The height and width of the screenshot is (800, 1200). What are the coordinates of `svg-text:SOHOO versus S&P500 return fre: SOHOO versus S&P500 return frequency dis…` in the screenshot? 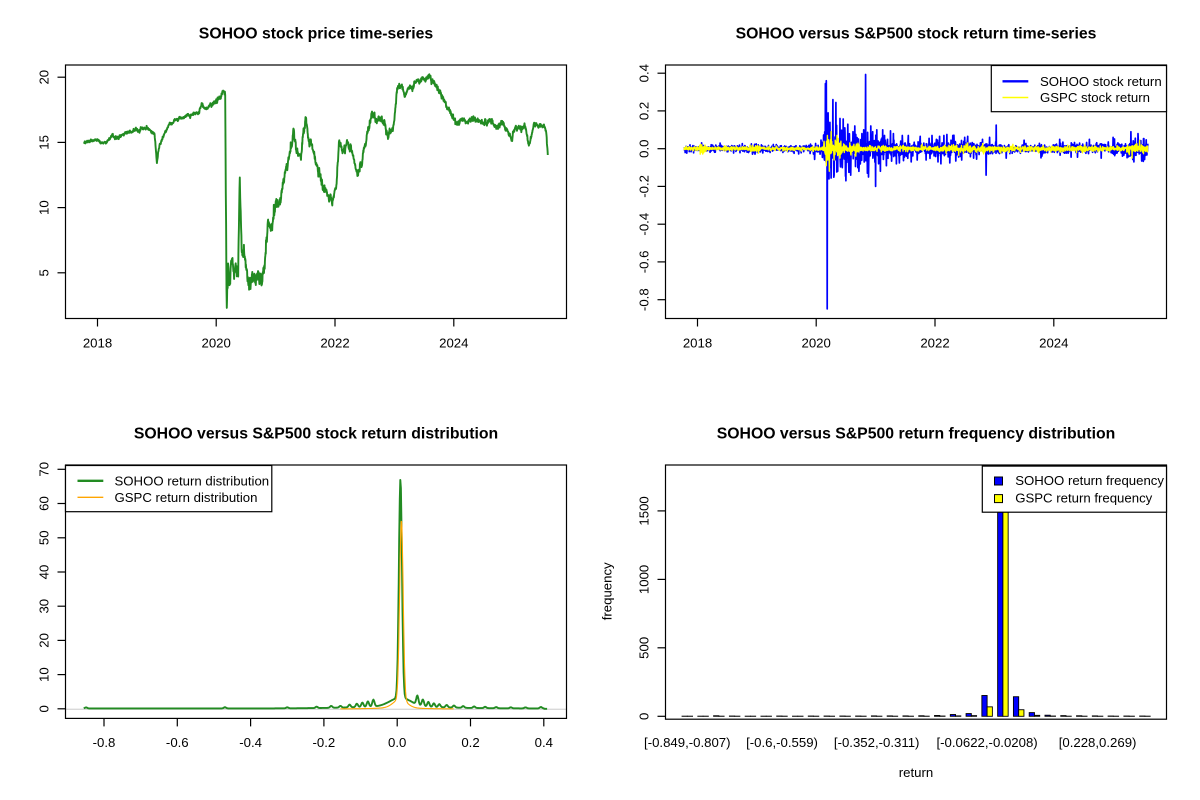 It's located at (916, 434).